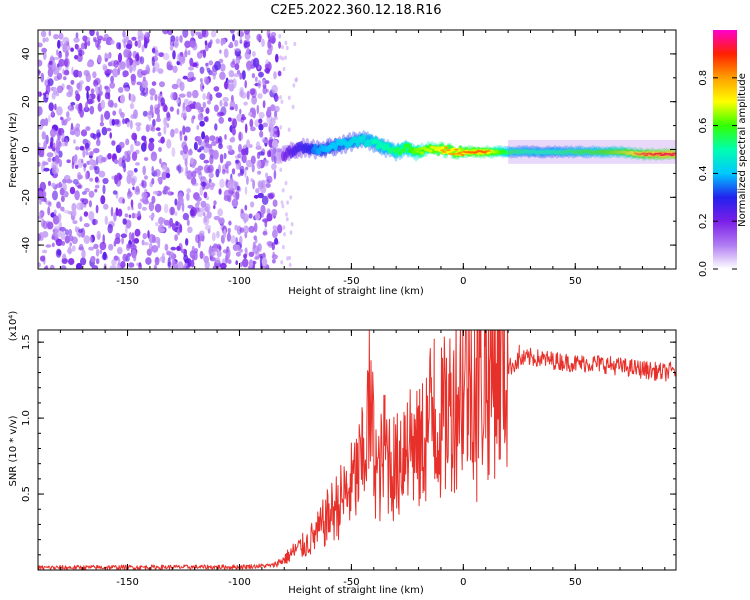 The height and width of the screenshot is (600, 750). What do you see at coordinates (26, 101) in the screenshot?
I see `y-tick-label: 20` at bounding box center [26, 101].